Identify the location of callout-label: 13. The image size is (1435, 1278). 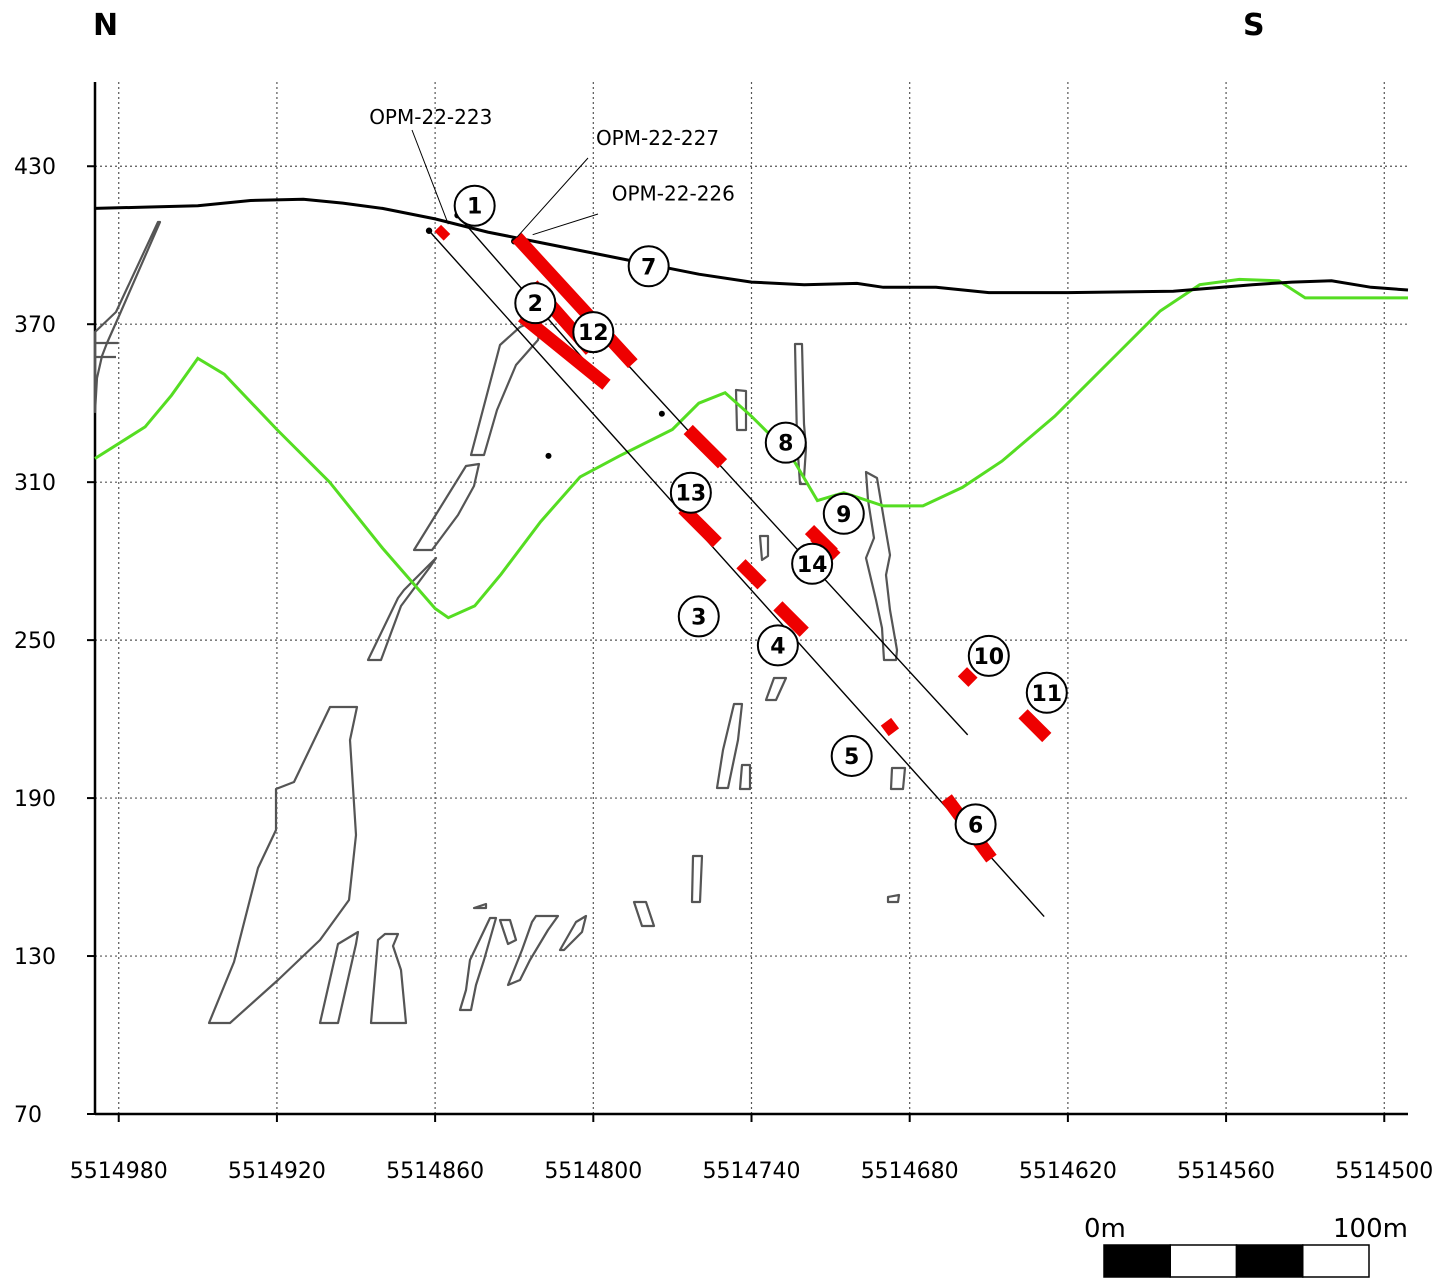
(691, 494).